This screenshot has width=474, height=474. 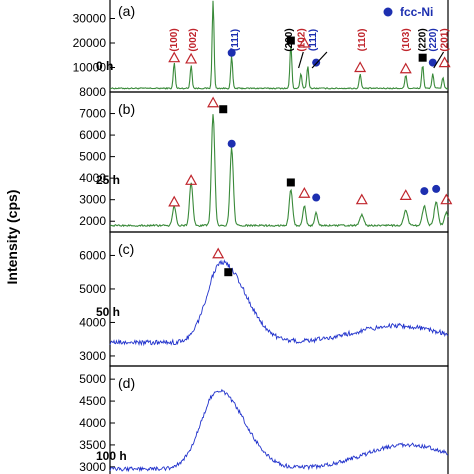 I want to click on hkl-annotation: (200), so click(x=289, y=39).